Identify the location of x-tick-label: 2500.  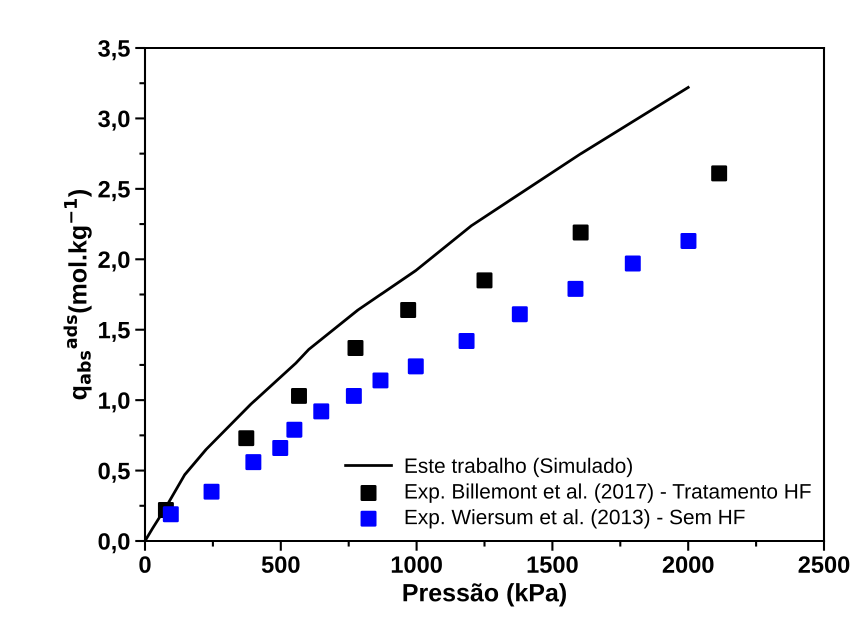
(824, 564).